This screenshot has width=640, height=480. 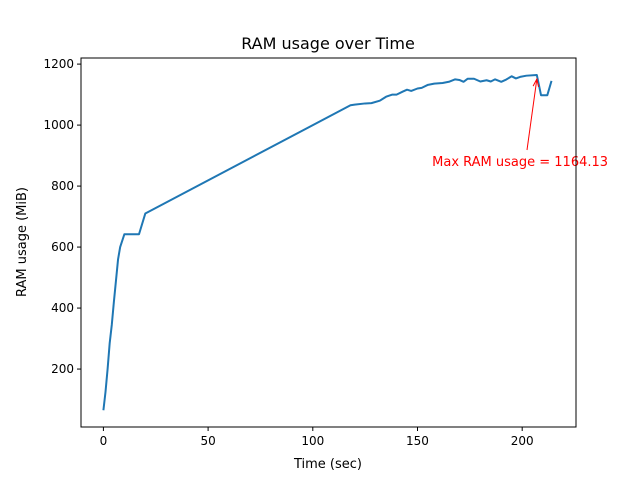 I want to click on y-tick-label: 200, so click(x=62, y=369).